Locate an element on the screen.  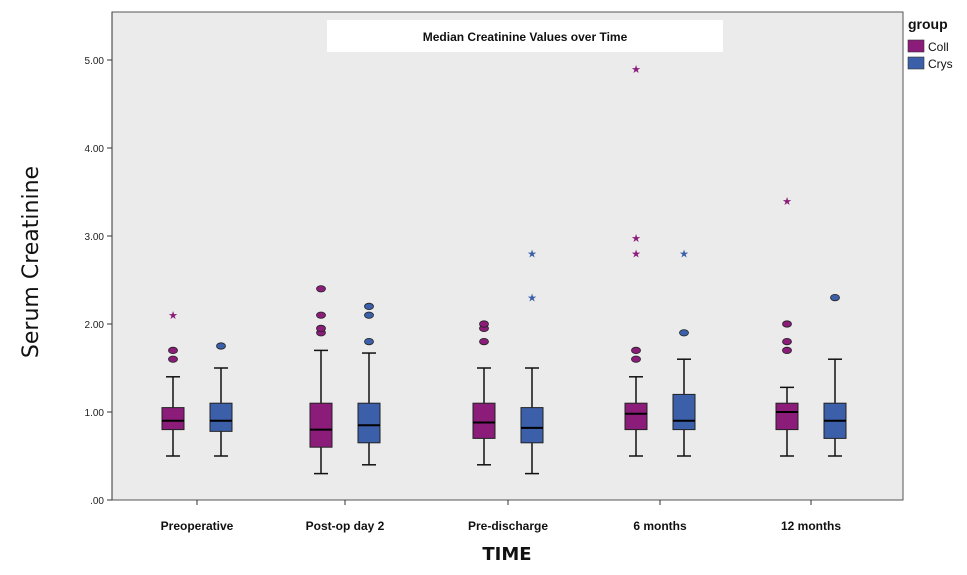
x-tick-label: Post-op day 2 is located at coordinates (345, 526).